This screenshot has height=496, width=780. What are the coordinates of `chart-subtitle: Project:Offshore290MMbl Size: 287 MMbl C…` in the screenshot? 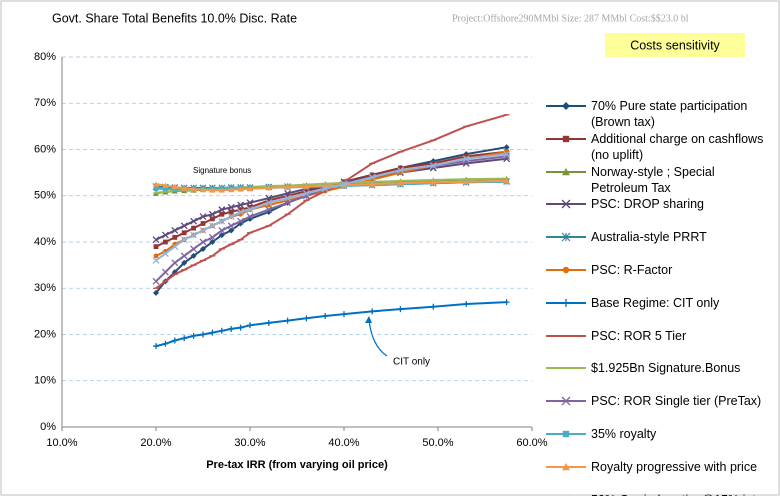 It's located at (570, 18).